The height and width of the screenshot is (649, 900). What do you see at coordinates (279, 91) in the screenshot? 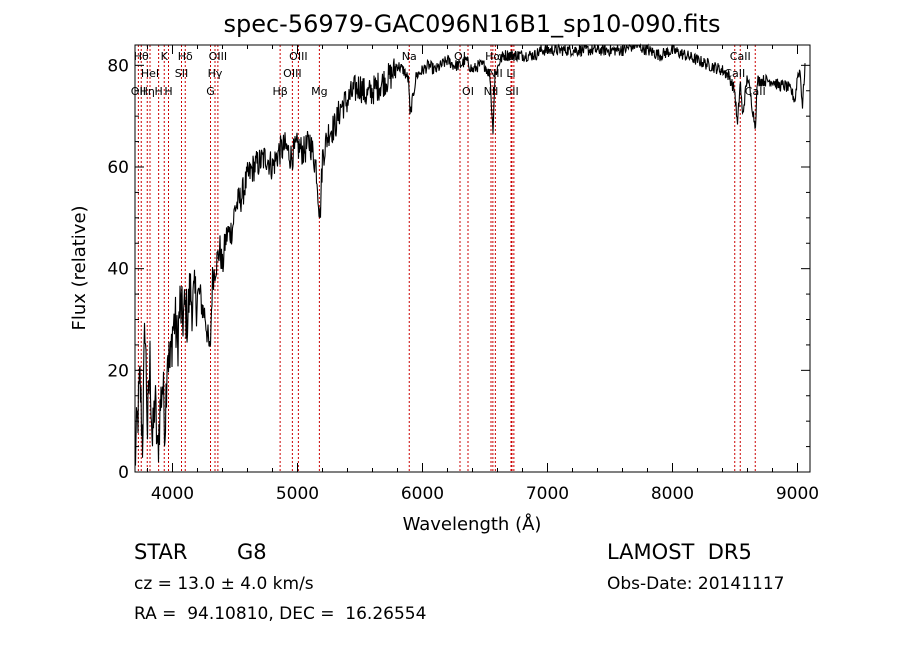
I see `line-marker-label: Hβ` at bounding box center [279, 91].